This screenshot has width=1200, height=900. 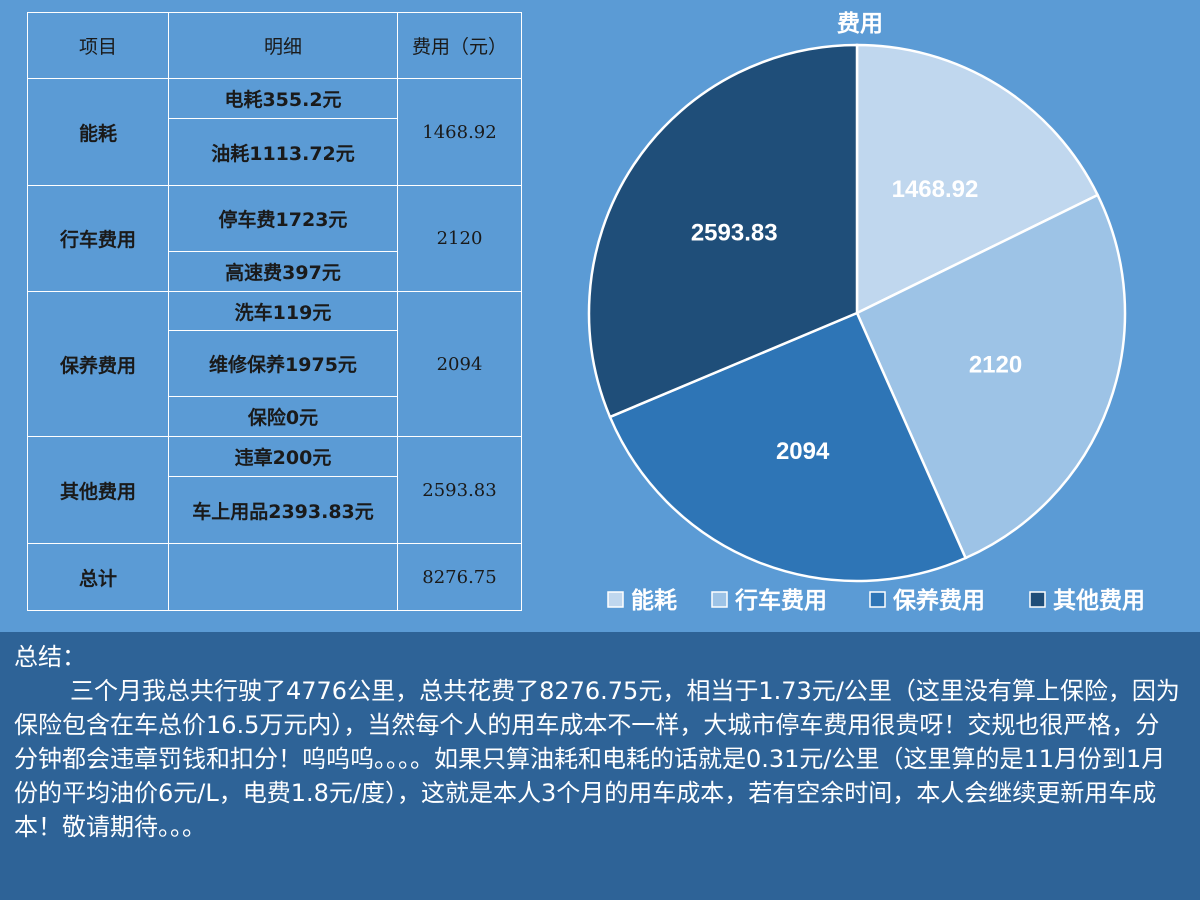 I want to click on legend-label: 其他费用, so click(x=1099, y=601).